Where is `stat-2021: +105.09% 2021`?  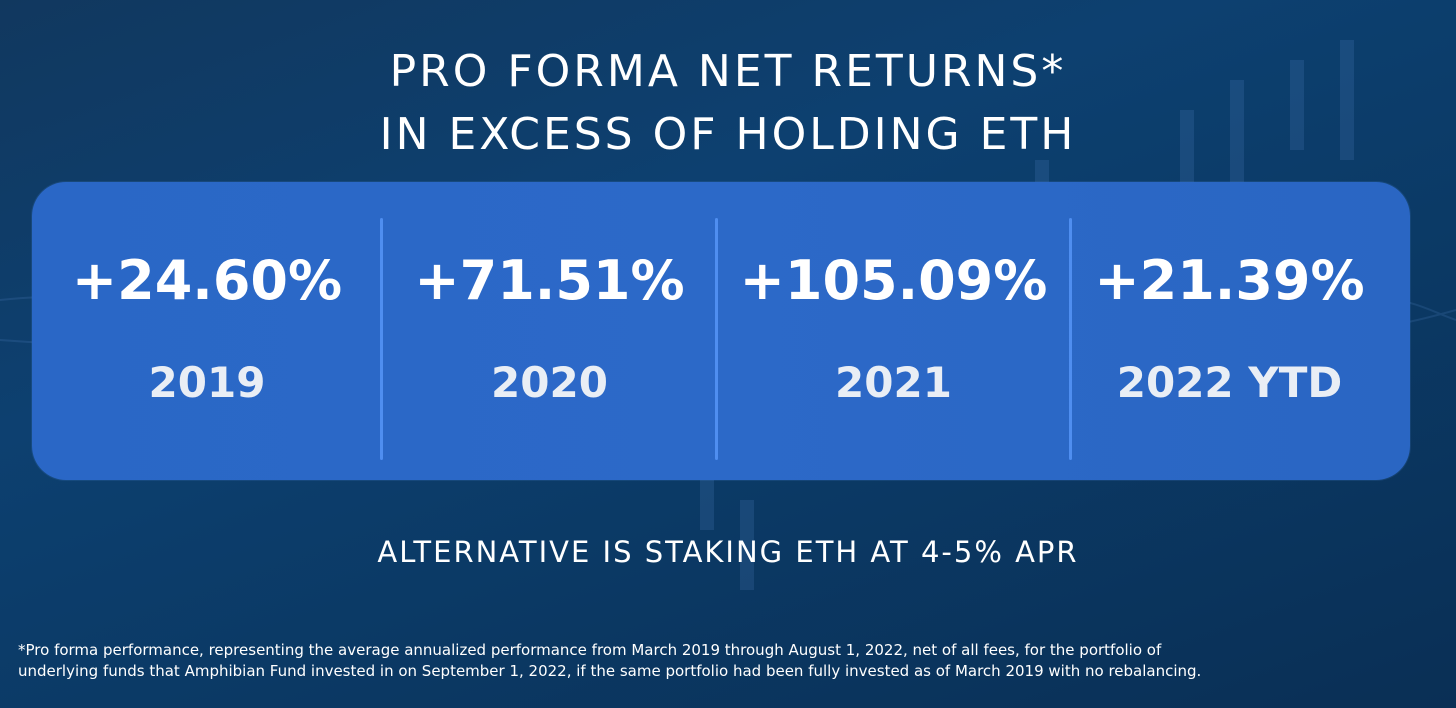
stat-2021: +105.09% 2021 is located at coordinates (893, 331).